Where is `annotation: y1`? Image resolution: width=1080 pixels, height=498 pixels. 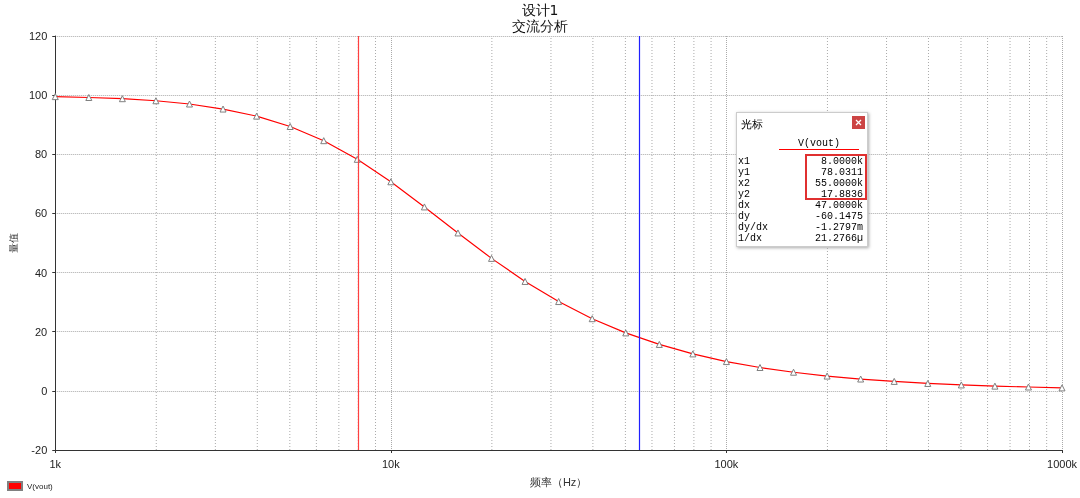
annotation: y1 is located at coordinates (744, 172).